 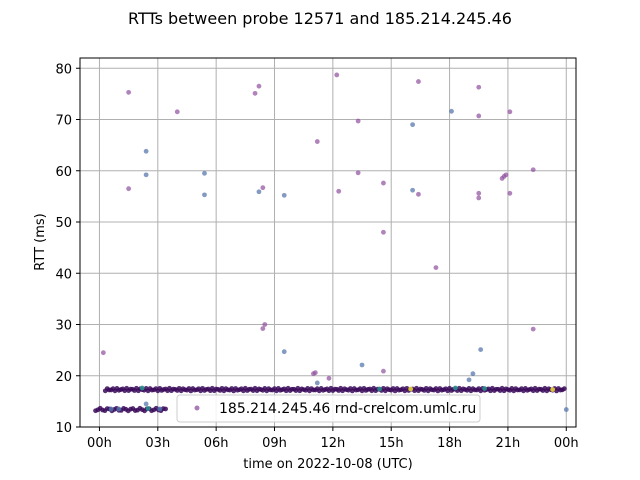 I want to click on band-point-low, so click(x=165, y=409).